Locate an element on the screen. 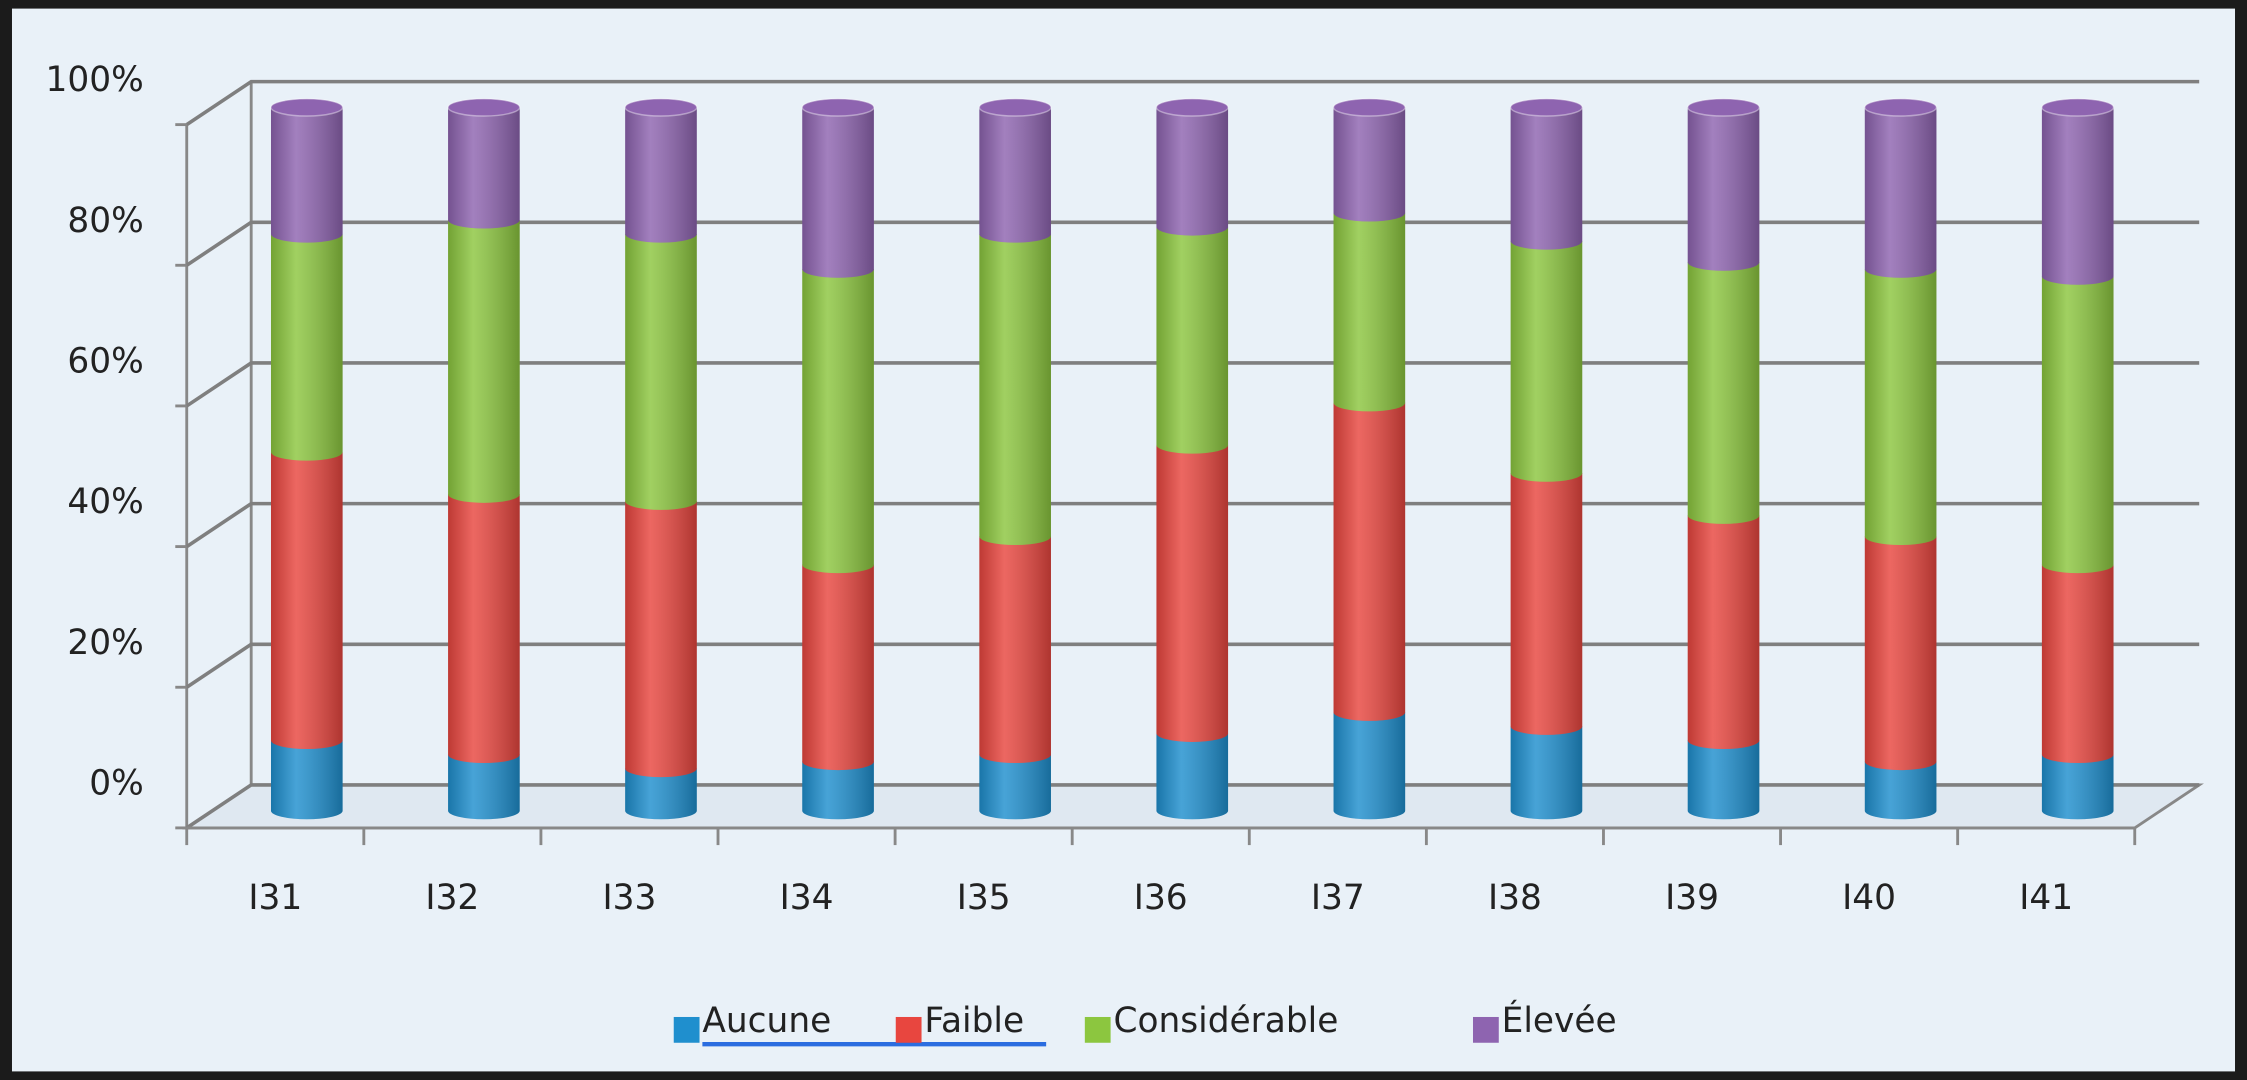  y-tick-label: 0% is located at coordinates (116, 783).